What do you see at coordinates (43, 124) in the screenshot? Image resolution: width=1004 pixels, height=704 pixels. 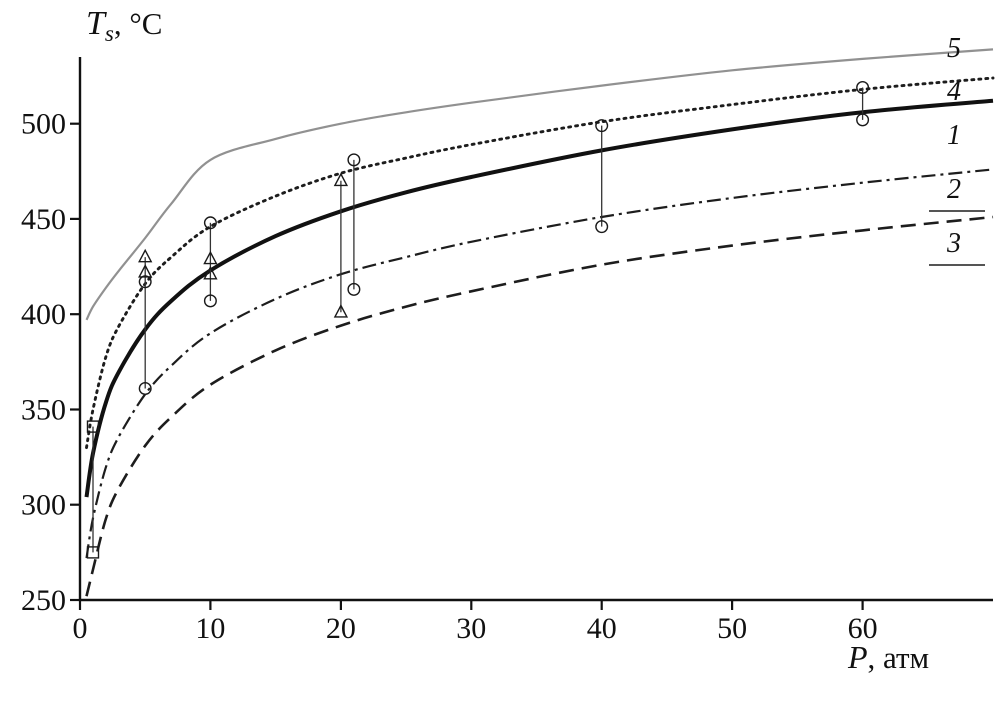 I see `y-tick-label: 500` at bounding box center [43, 124].